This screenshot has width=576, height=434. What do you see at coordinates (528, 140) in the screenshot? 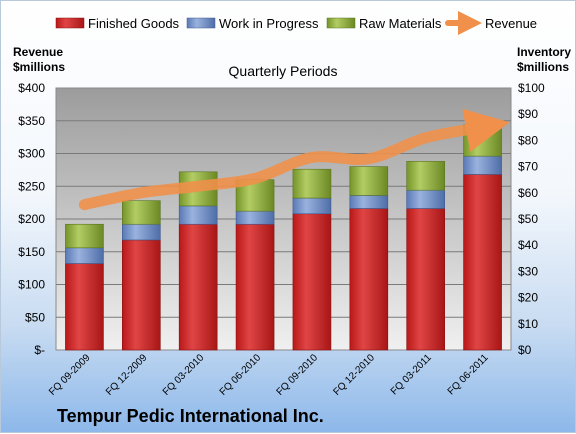
I see `right-tick-label: $80` at bounding box center [528, 140].